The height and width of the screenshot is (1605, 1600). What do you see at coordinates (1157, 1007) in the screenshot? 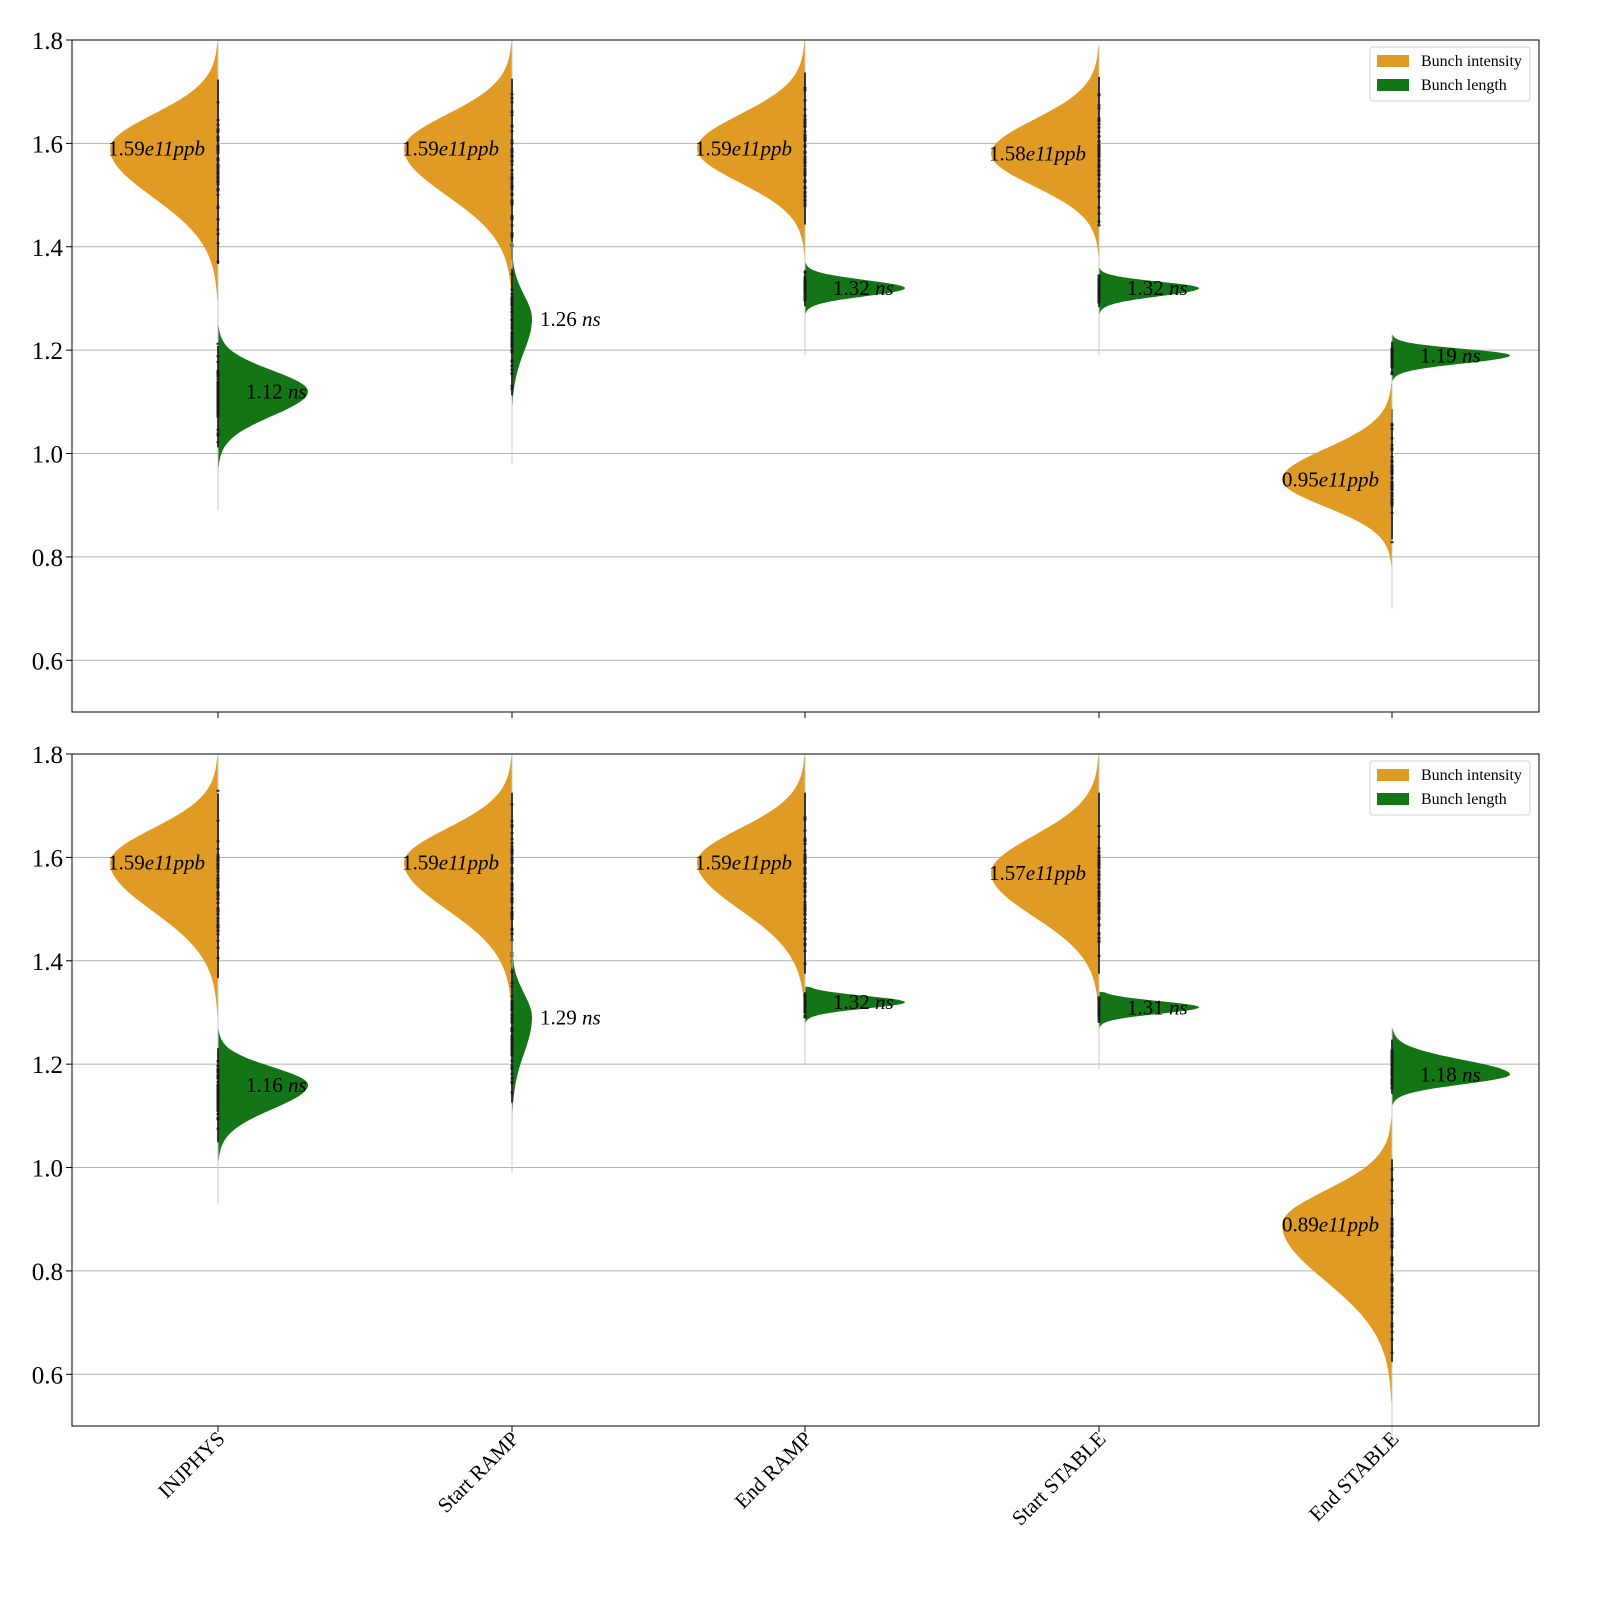
I see `length-label: 1.31 ns` at bounding box center [1157, 1007].